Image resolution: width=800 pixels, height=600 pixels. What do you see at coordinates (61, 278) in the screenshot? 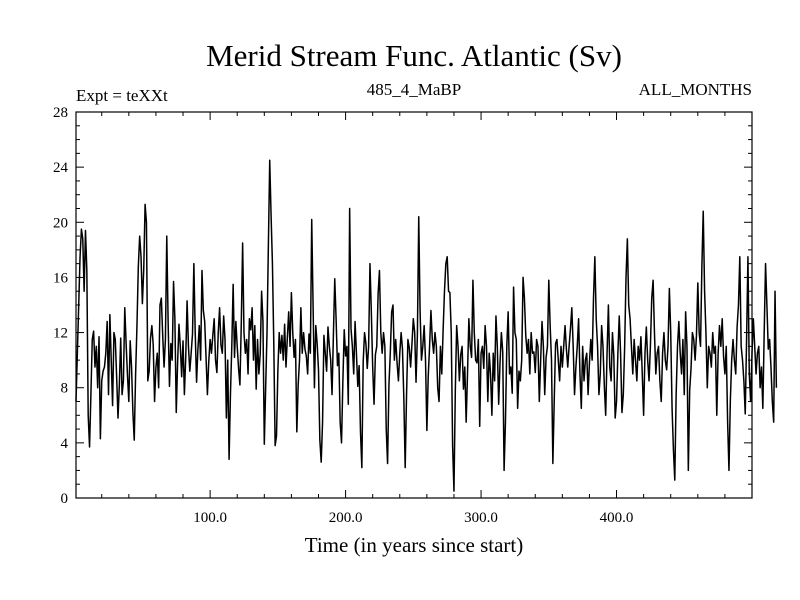
I see `y-tick-label: 16` at bounding box center [61, 278].